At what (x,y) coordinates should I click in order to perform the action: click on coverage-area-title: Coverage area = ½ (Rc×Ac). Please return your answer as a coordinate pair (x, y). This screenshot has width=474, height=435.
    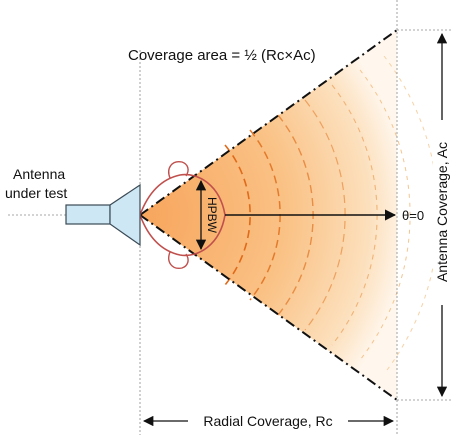
    Looking at the image, I should click on (222, 55).